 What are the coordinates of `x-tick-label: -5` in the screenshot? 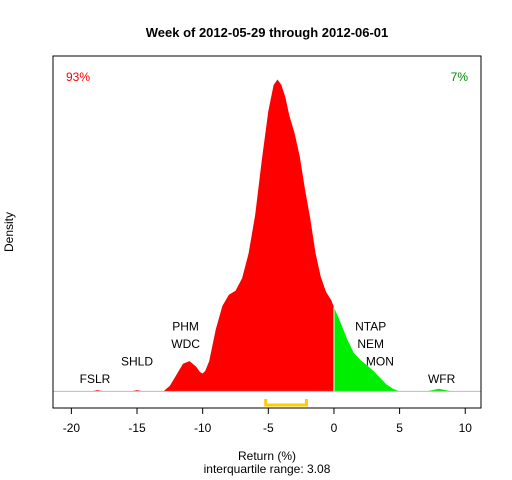 It's located at (268, 428).